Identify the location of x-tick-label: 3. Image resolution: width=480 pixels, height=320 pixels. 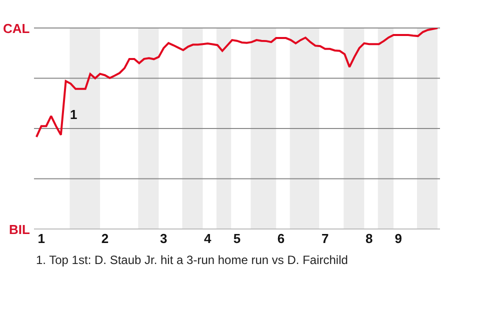
(164, 238).